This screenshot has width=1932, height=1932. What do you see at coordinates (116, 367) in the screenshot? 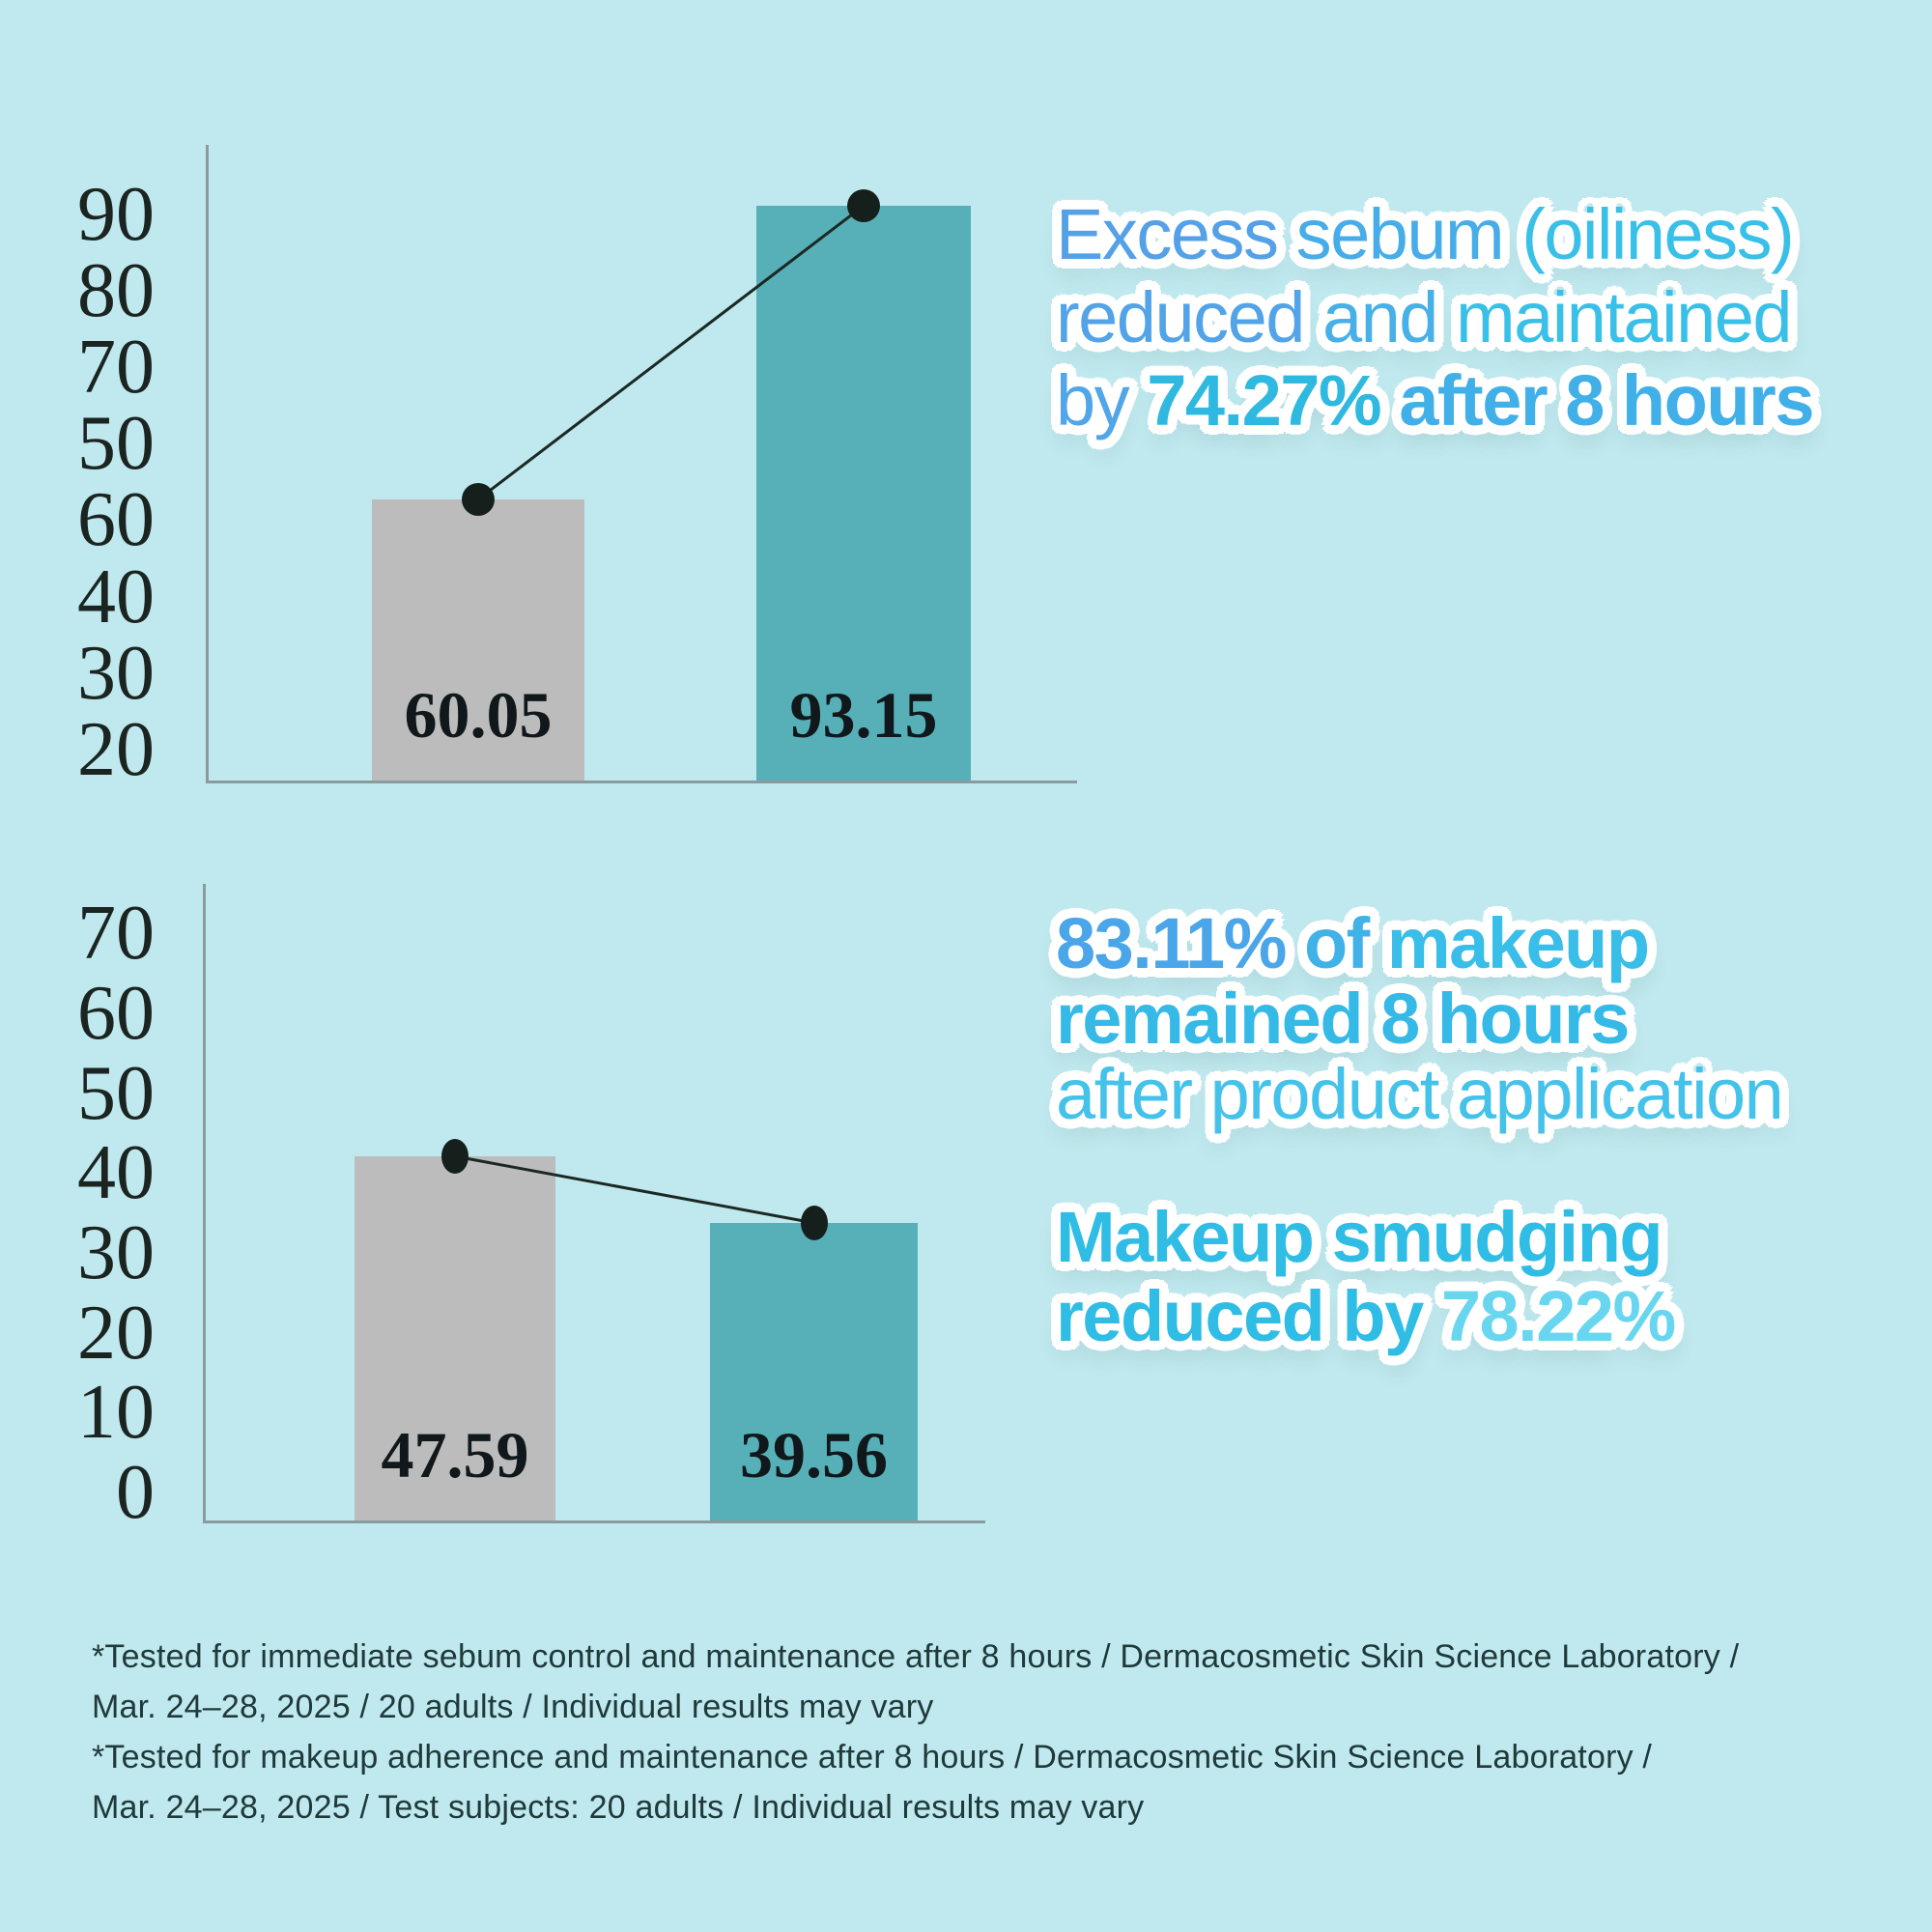
I see `chart1-y-tick-label: 70` at bounding box center [116, 367].